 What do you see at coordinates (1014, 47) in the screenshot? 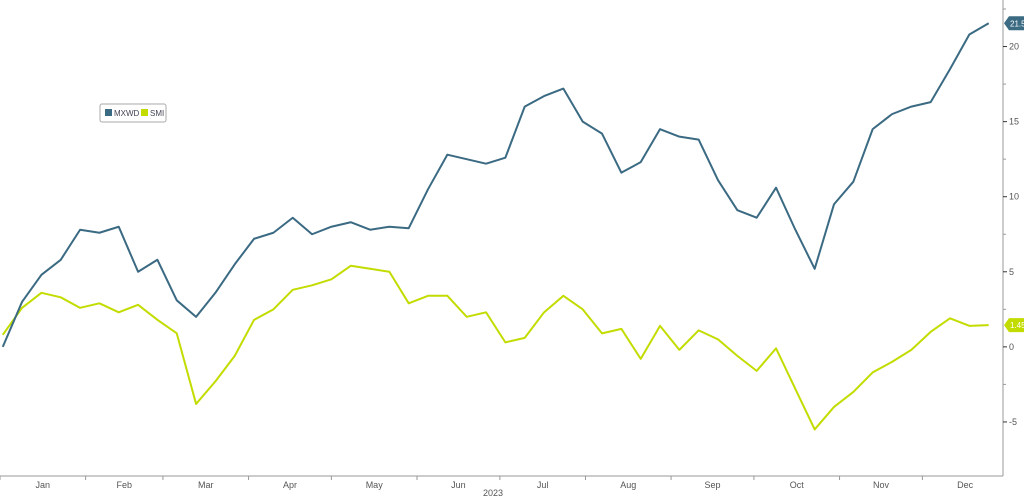
I see `y-tick-label: 20` at bounding box center [1014, 47].